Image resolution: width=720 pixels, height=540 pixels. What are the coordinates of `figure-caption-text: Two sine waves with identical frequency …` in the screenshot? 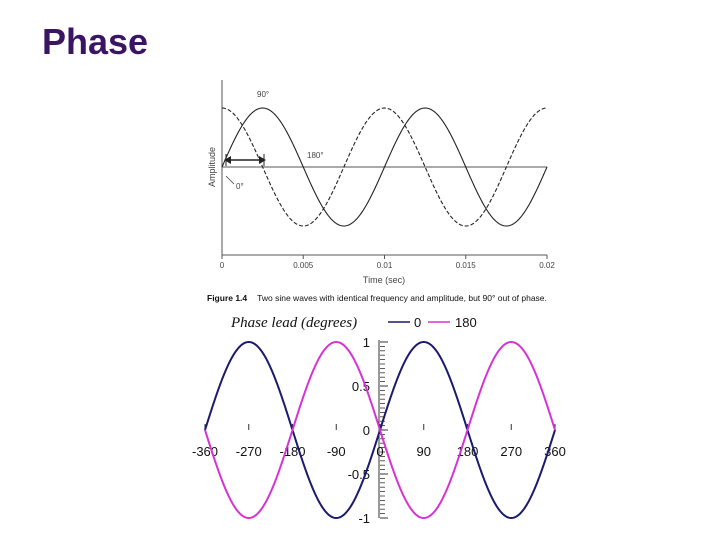 It's located at (402, 298).